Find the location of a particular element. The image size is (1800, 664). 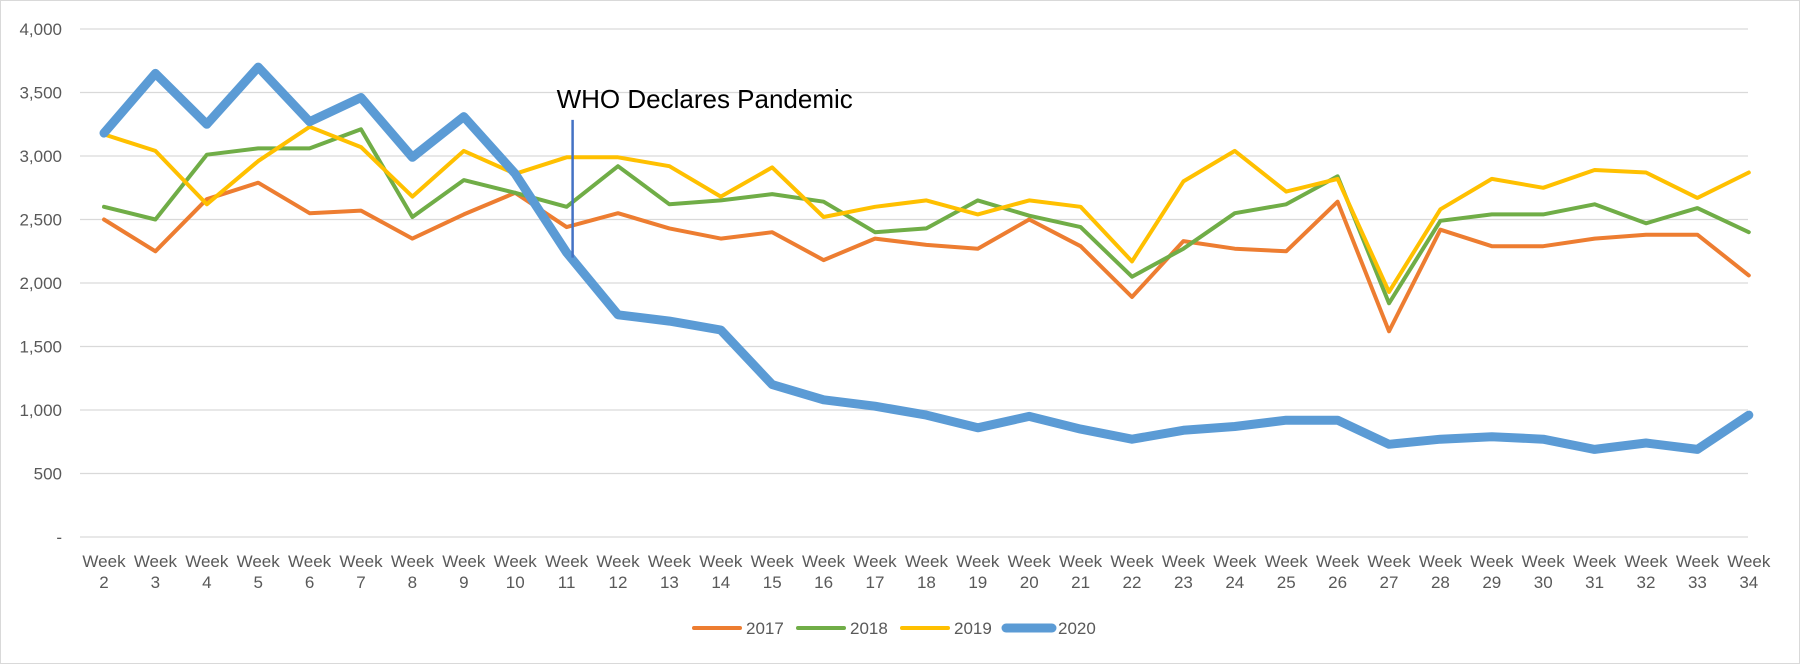

y-tick-label: 2,500 is located at coordinates (40, 220).